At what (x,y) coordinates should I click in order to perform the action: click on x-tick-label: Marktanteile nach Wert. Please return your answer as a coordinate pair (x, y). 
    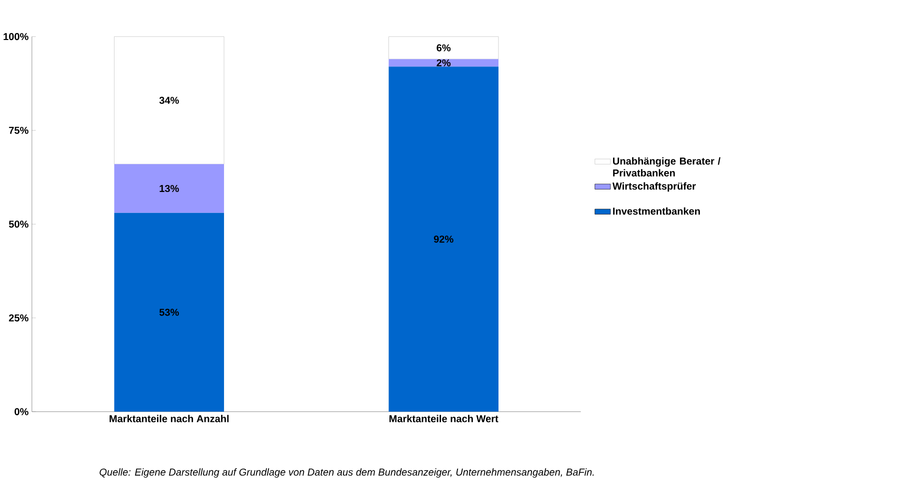
    Looking at the image, I should click on (443, 418).